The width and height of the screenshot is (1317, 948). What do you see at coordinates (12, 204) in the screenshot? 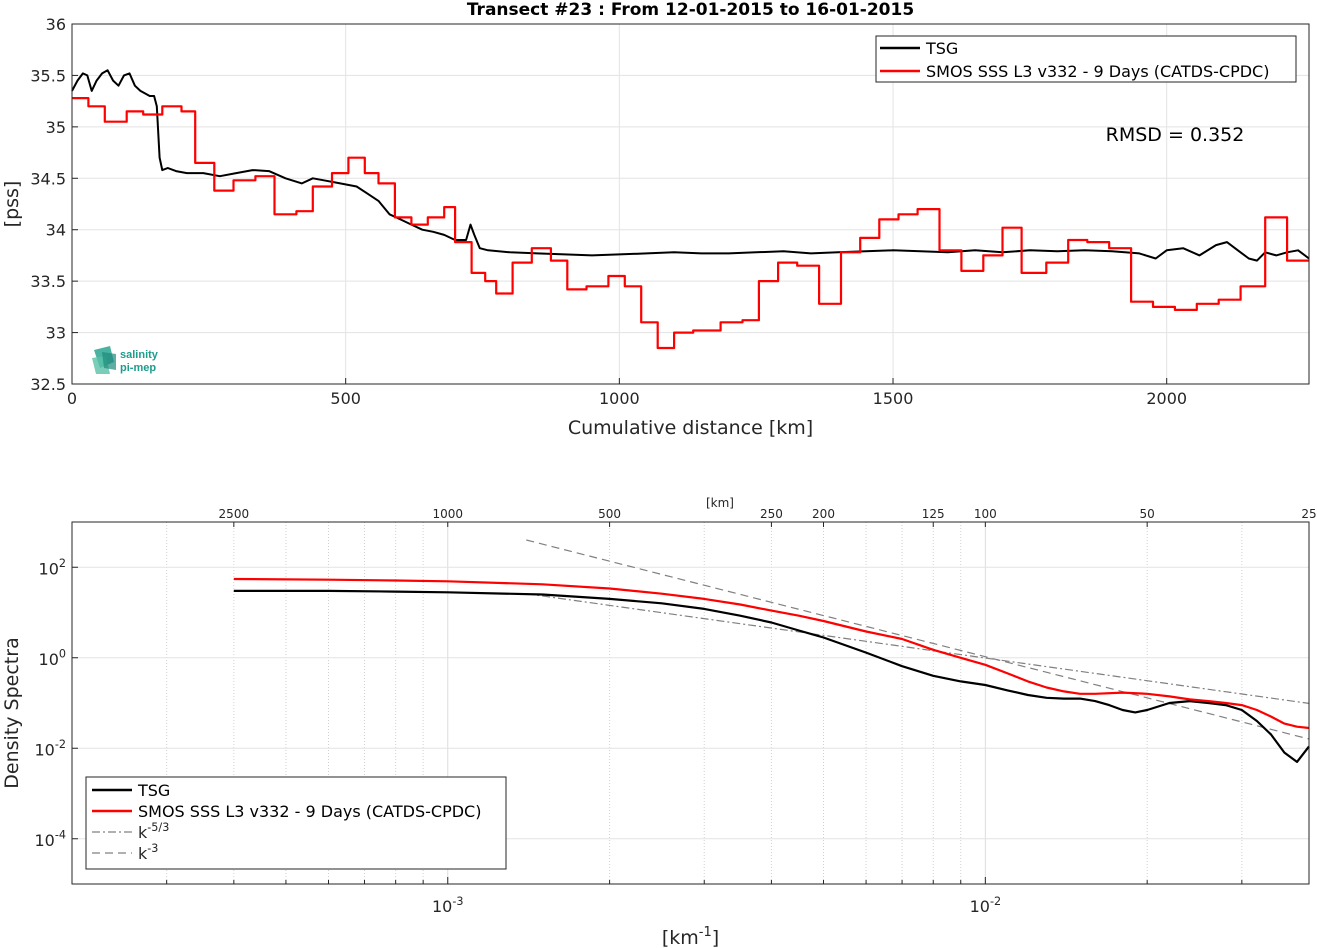
I see `y-axis-label: [pss]` at bounding box center [12, 204].